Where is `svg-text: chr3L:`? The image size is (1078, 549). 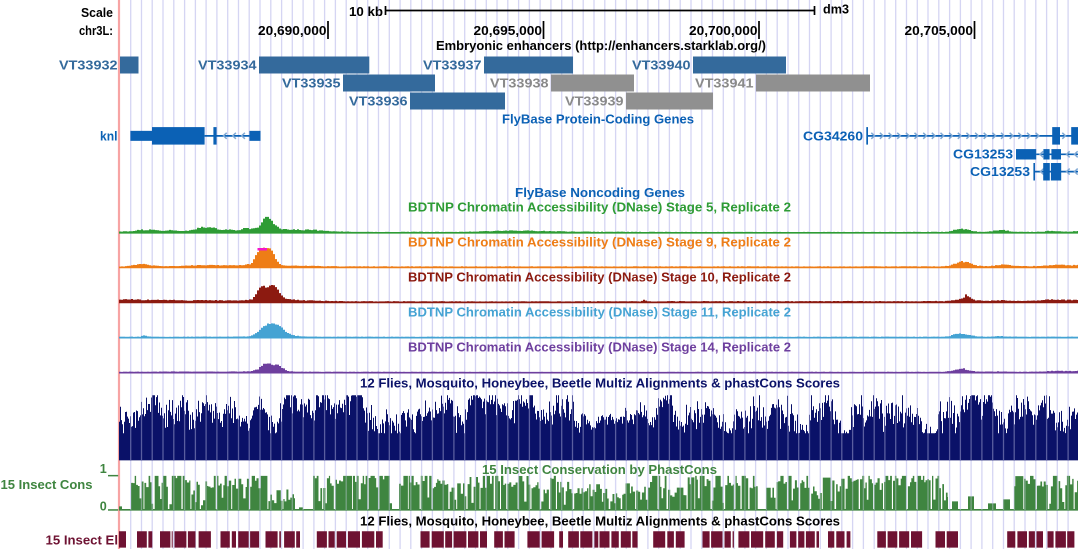
svg-text: chr3L: is located at coordinates (96, 30).